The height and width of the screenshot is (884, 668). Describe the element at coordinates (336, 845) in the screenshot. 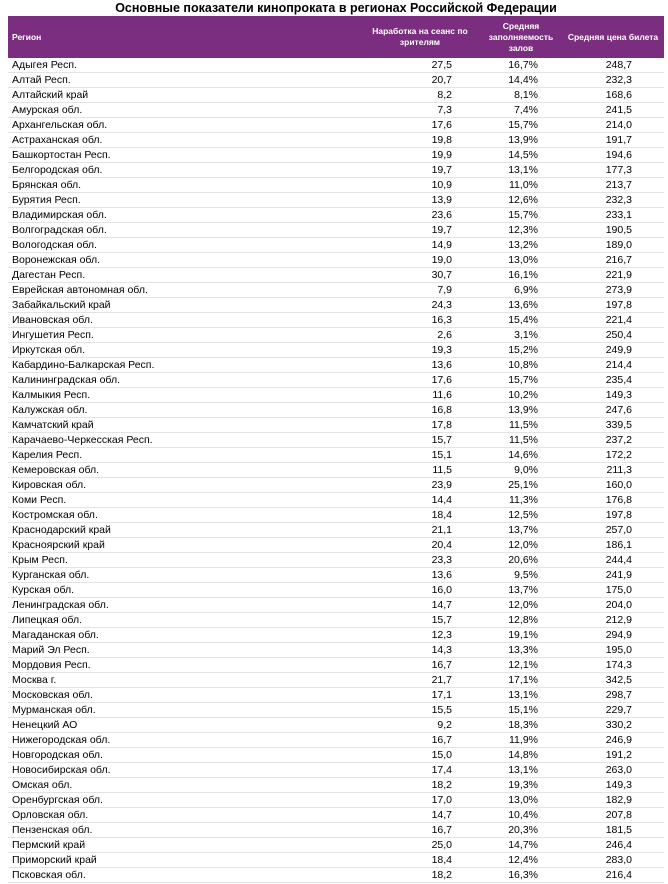

I see `table-row: Пермский край 25,0 14,7% 246,4` at that location.